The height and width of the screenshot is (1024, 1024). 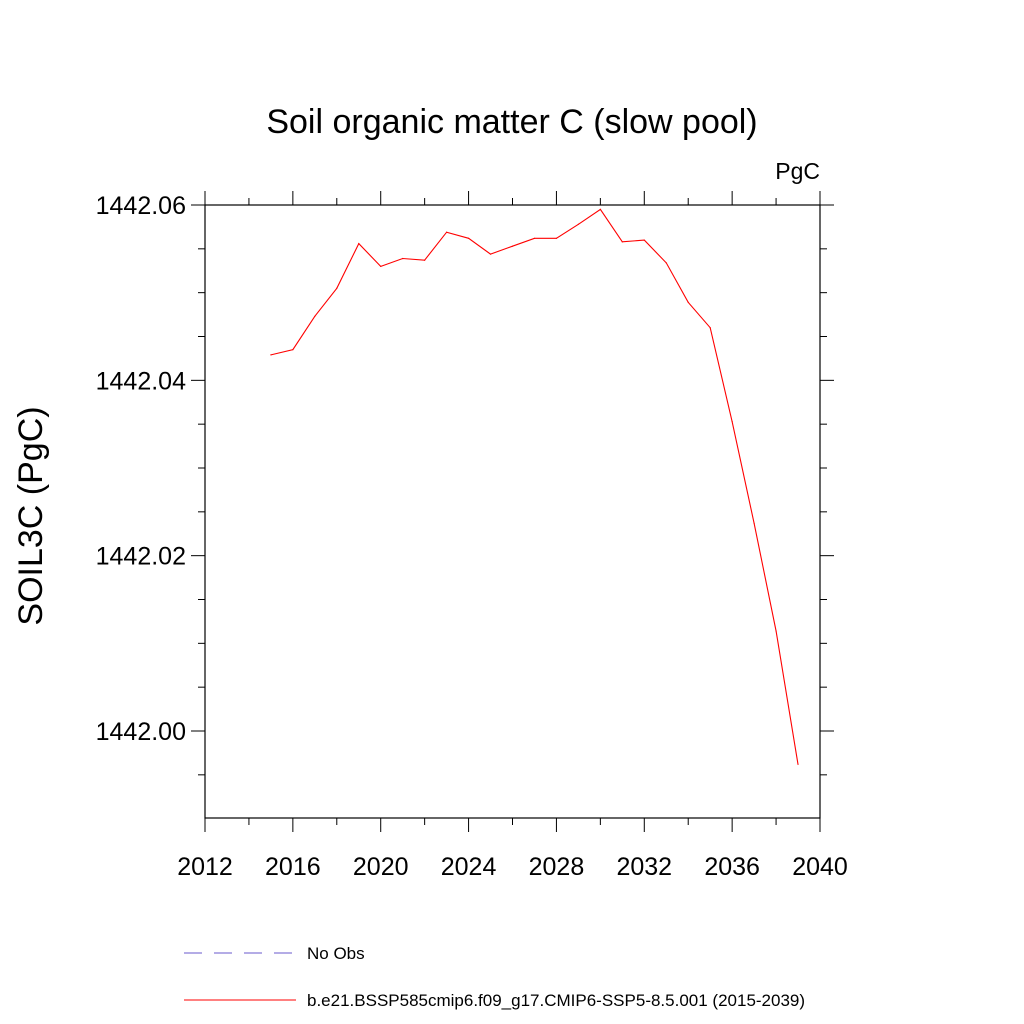 I want to click on x-tick-label: 2028, so click(x=557, y=867).